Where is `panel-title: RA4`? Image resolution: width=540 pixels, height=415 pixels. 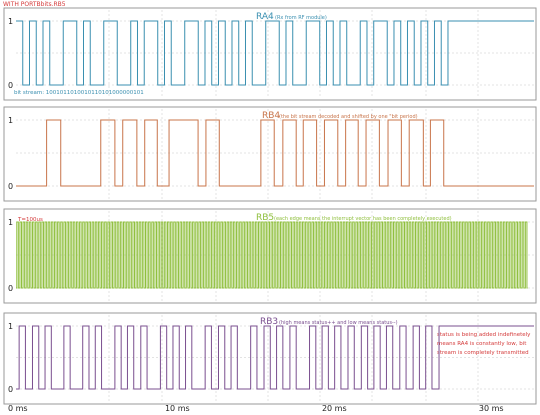
panel-title: RA4 is located at coordinates (265, 17).